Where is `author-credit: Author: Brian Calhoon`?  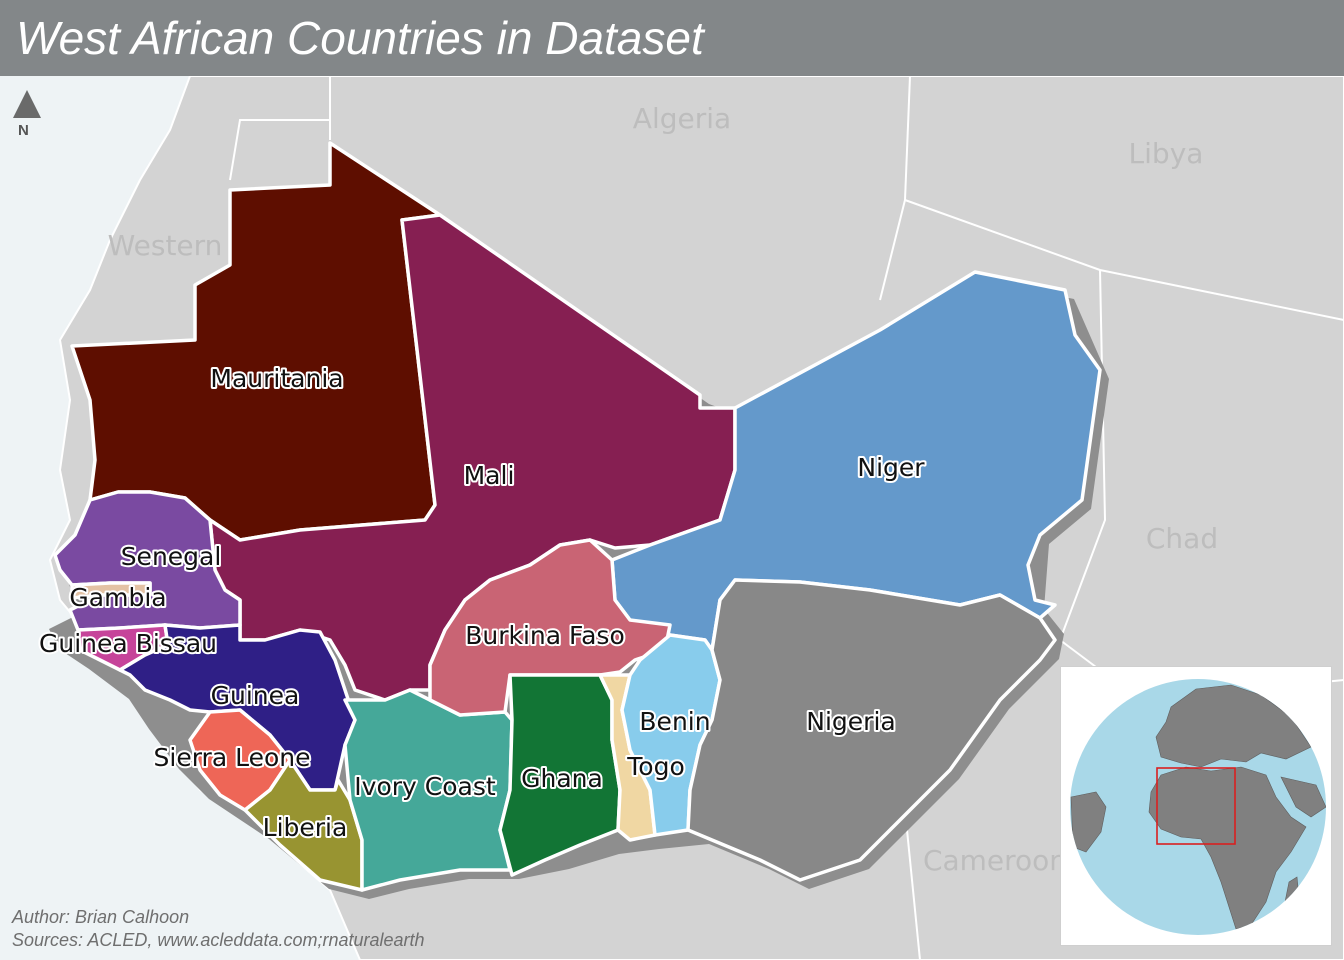
author-credit: Author: Brian Calhoon is located at coordinates (101, 917).